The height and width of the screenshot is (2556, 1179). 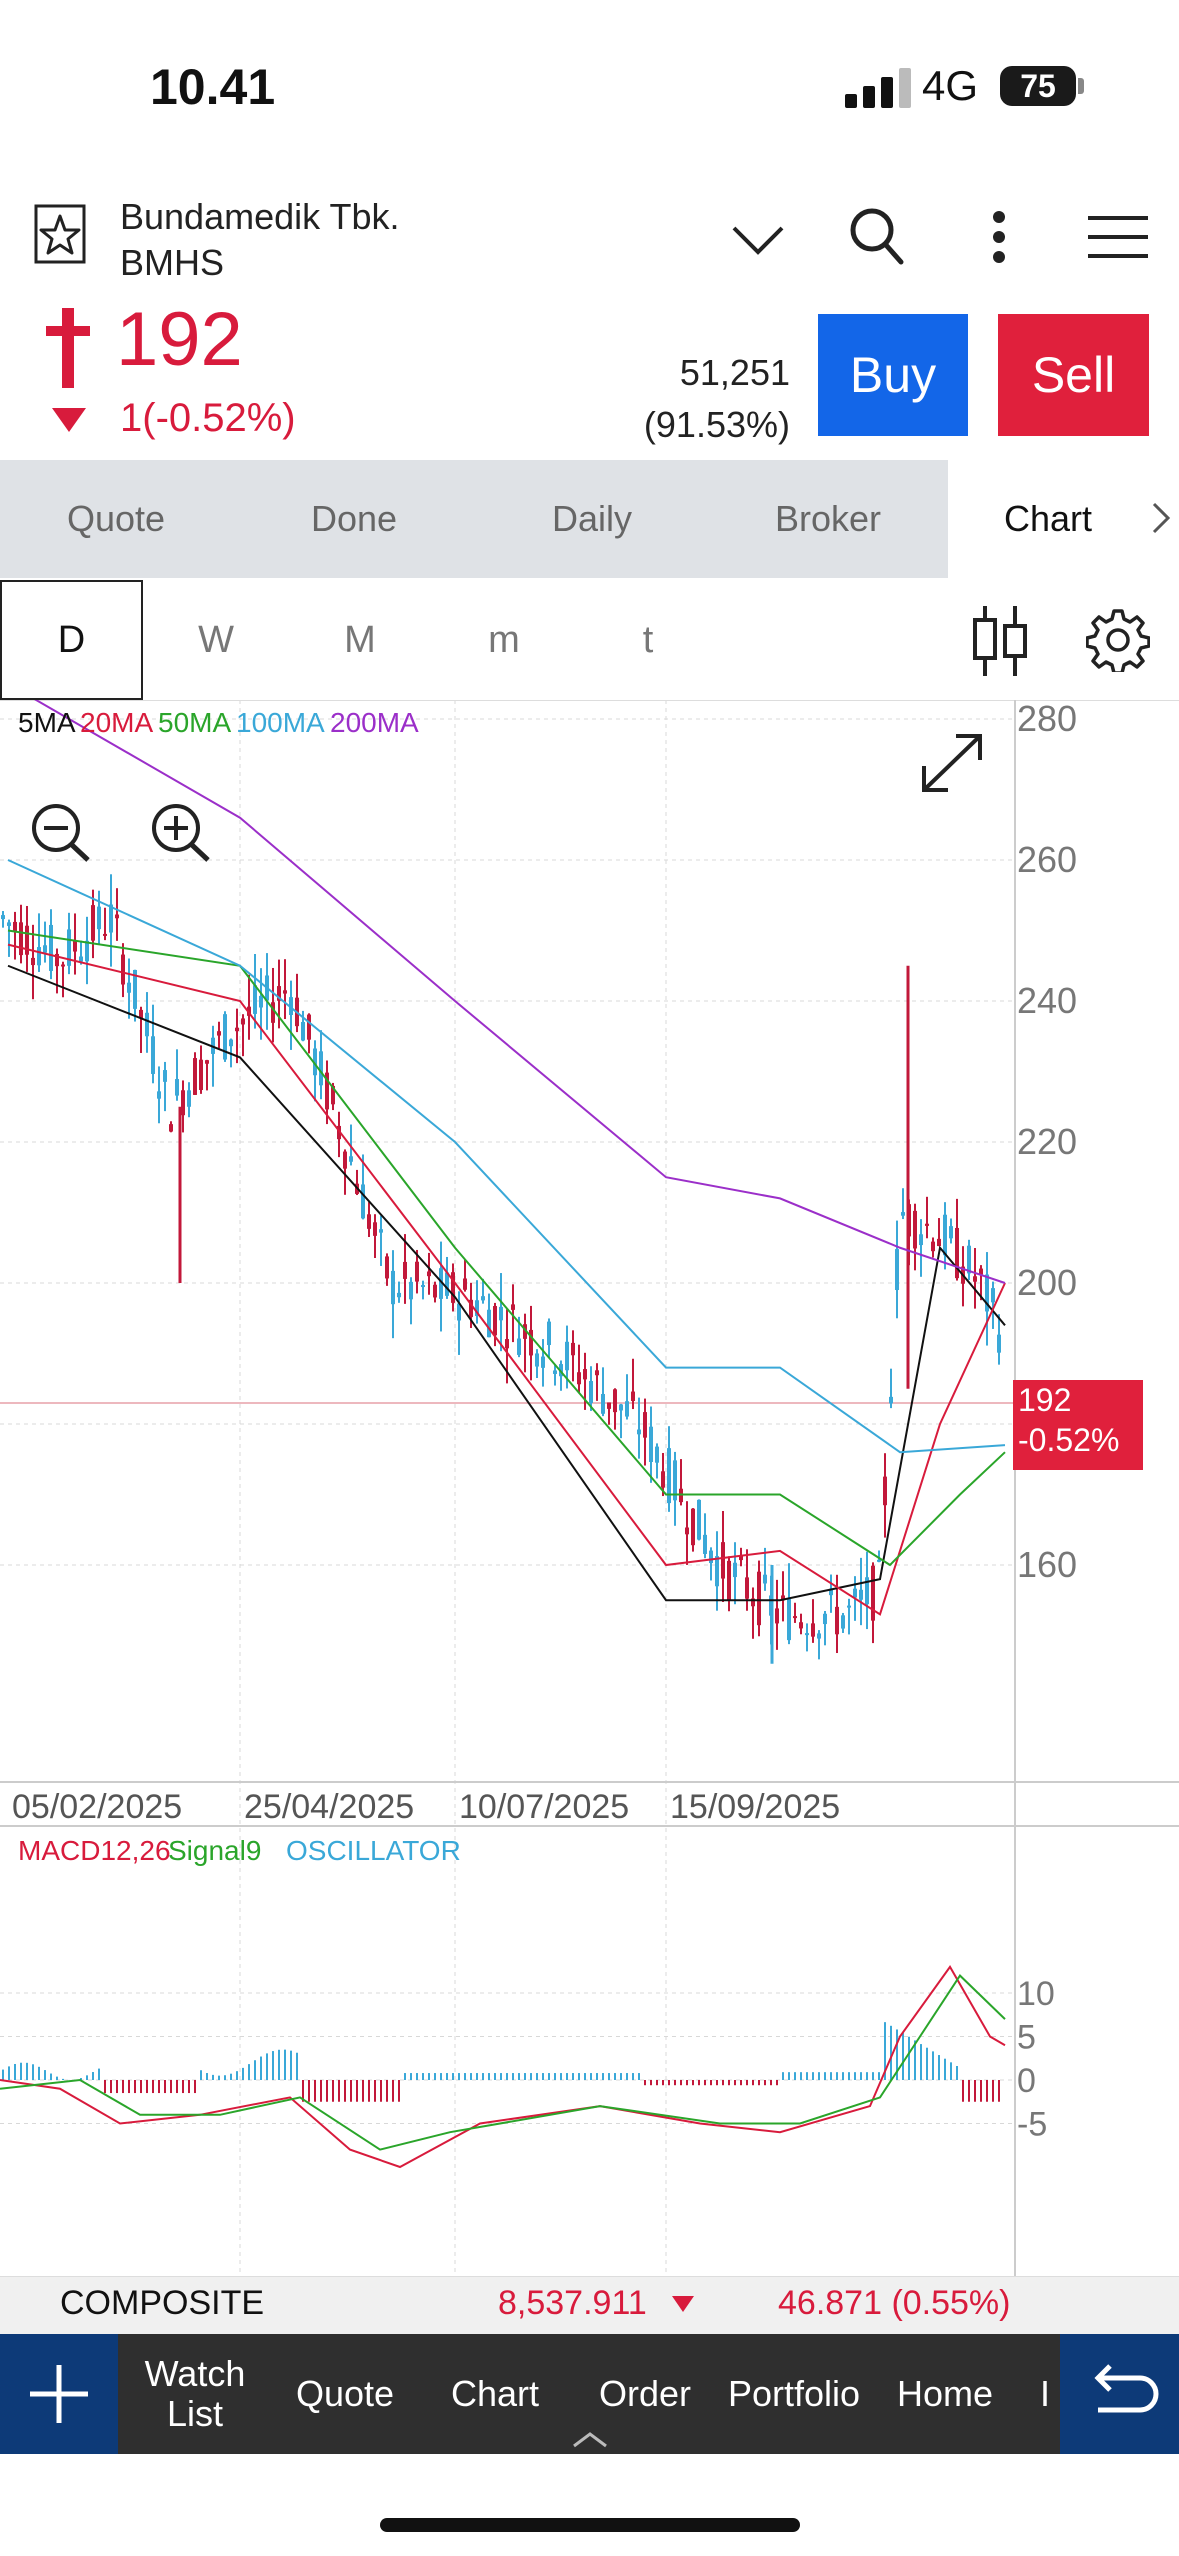 I want to click on period-tick: t, so click(x=648, y=639).